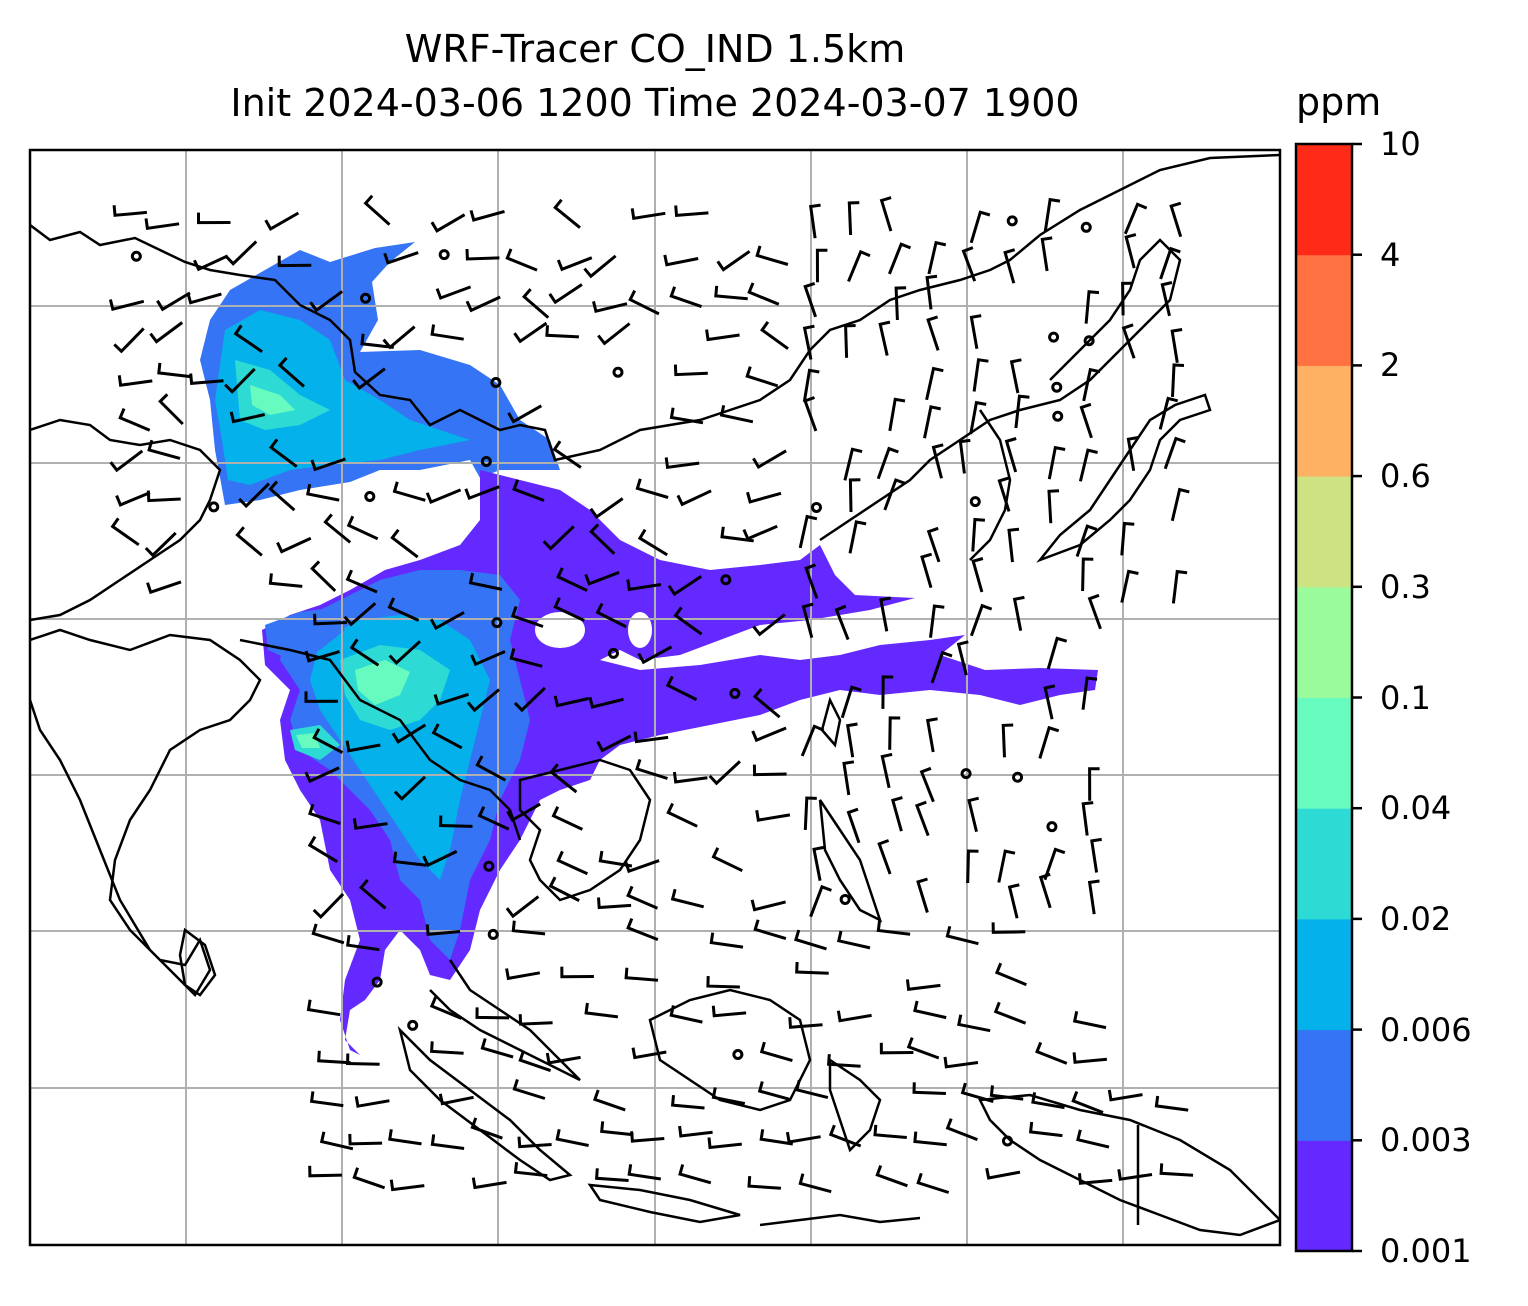 This screenshot has height=1306, width=1528. Describe the element at coordinates (1405, 476) in the screenshot. I see `colorbar-tick-label: 0.6` at that location.